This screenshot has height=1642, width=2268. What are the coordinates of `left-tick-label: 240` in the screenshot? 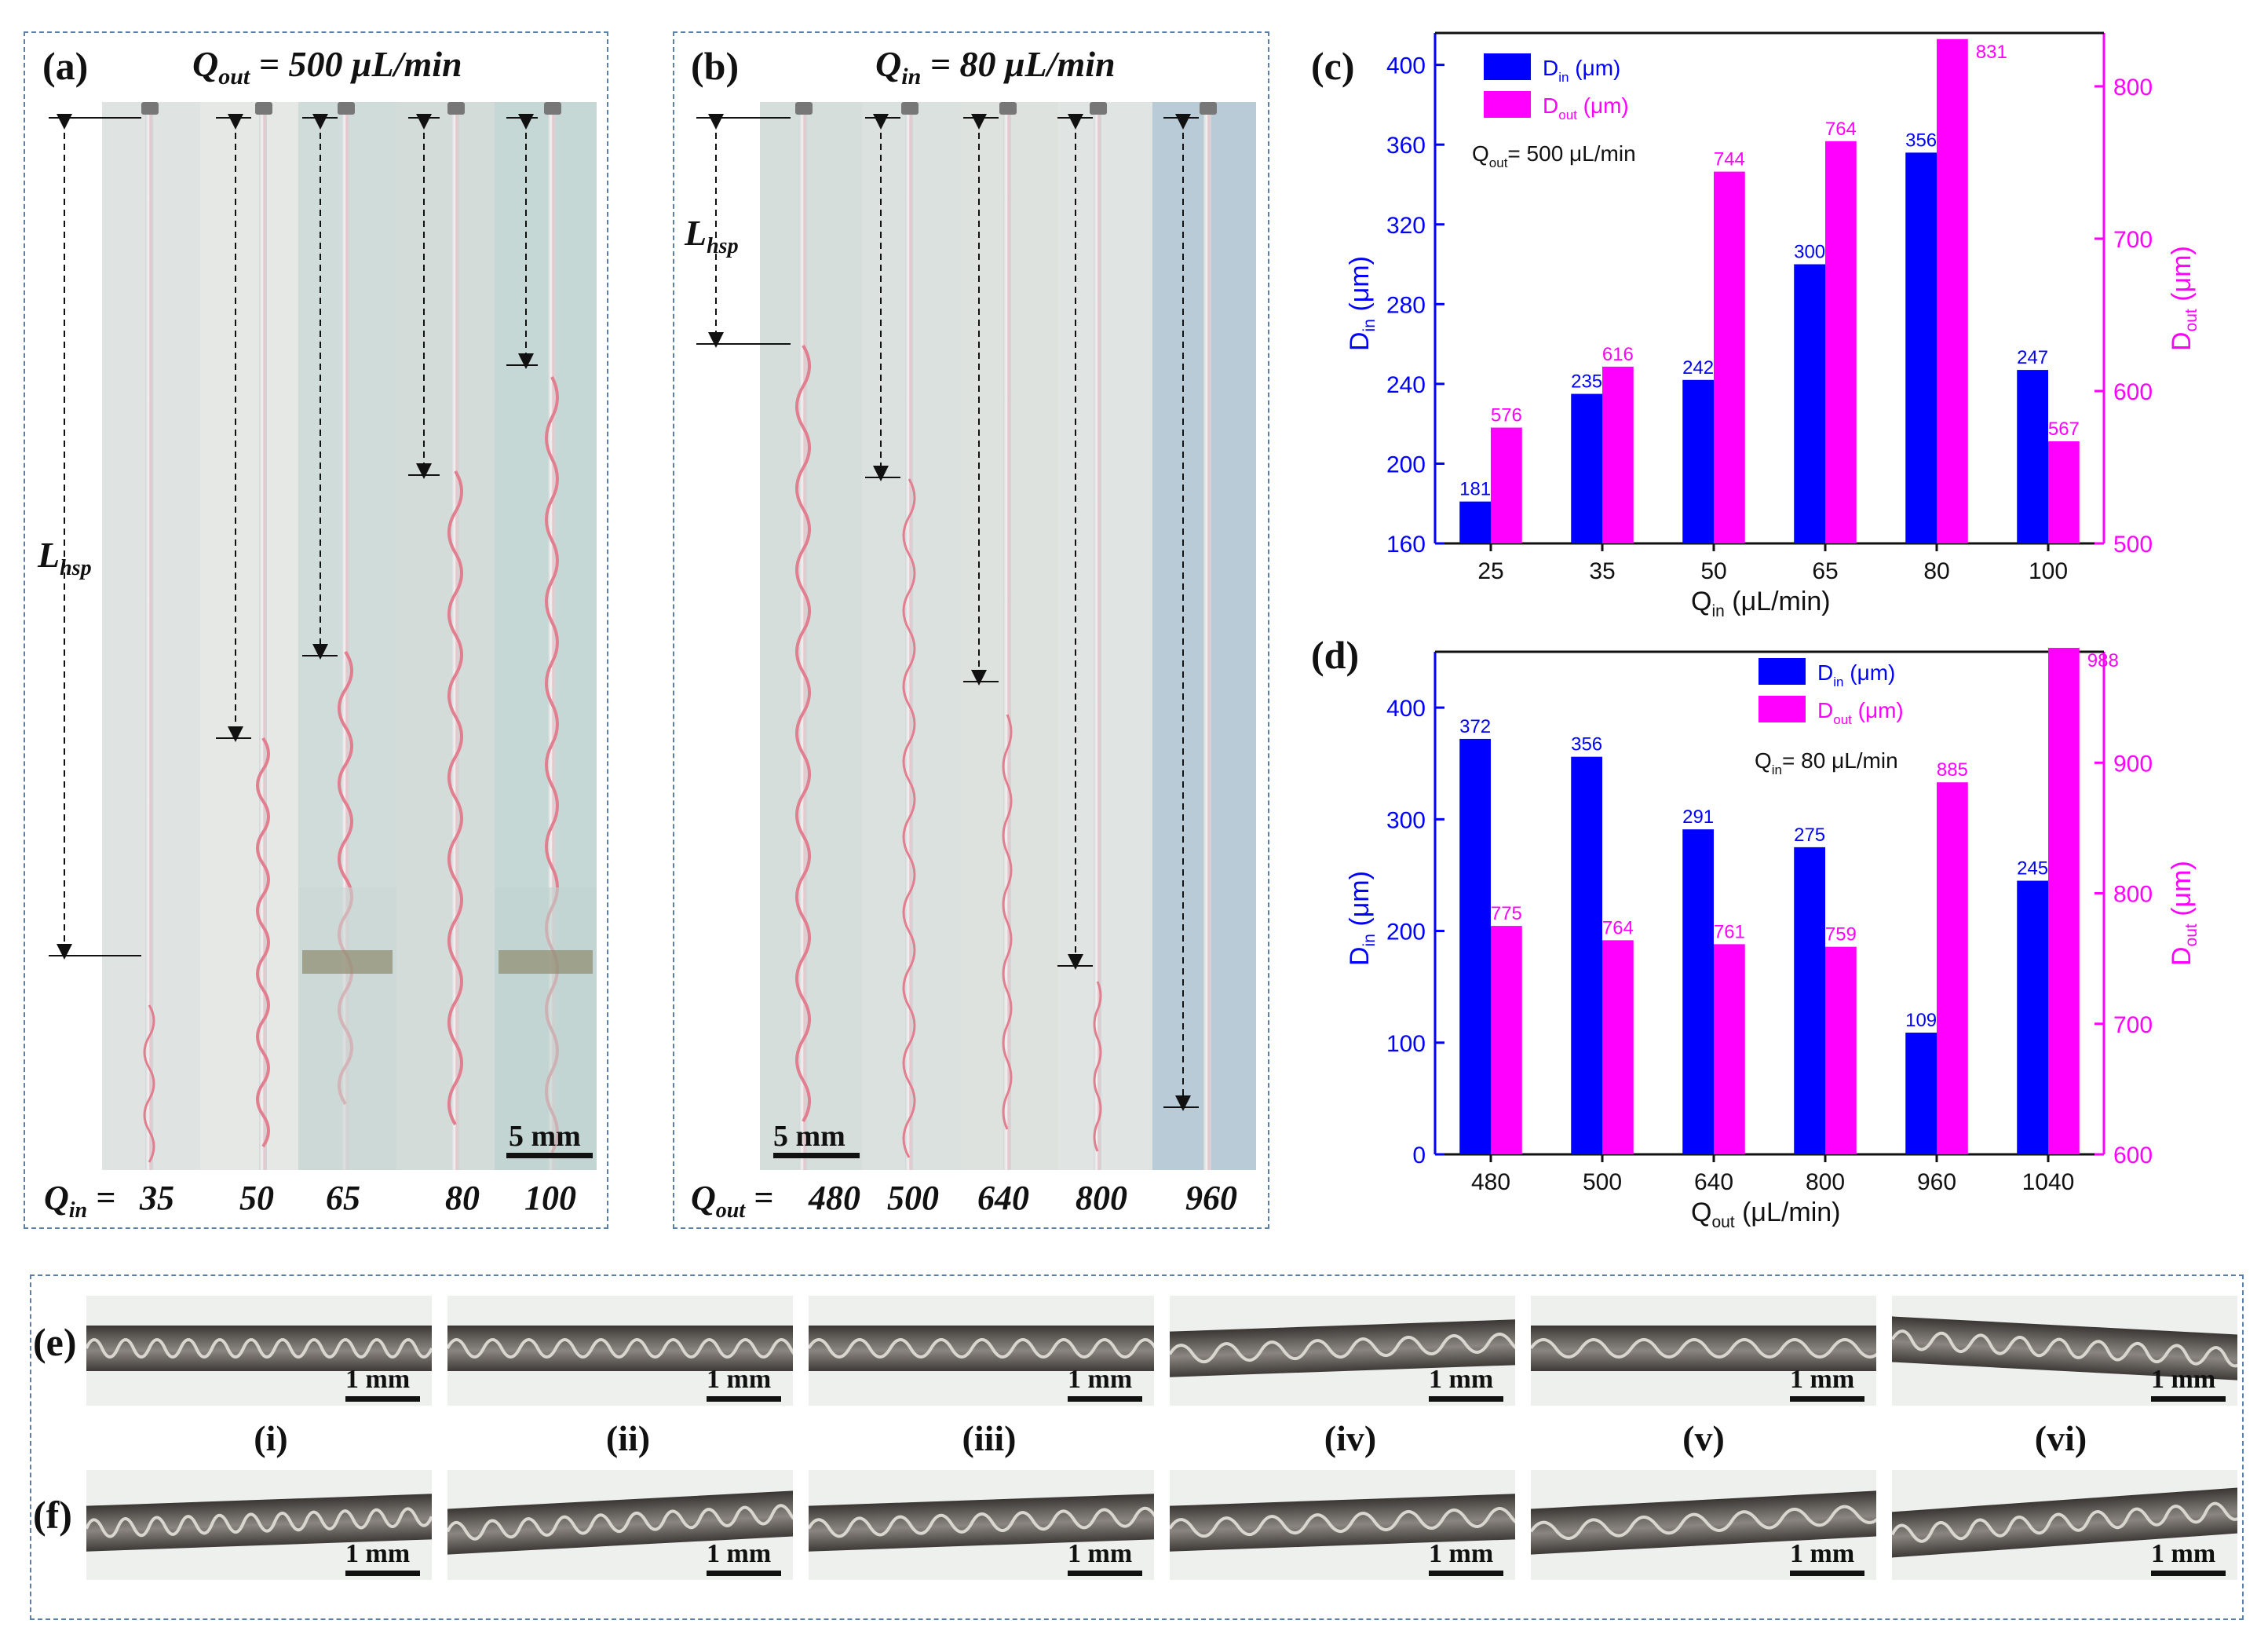 It's located at (1406, 385).